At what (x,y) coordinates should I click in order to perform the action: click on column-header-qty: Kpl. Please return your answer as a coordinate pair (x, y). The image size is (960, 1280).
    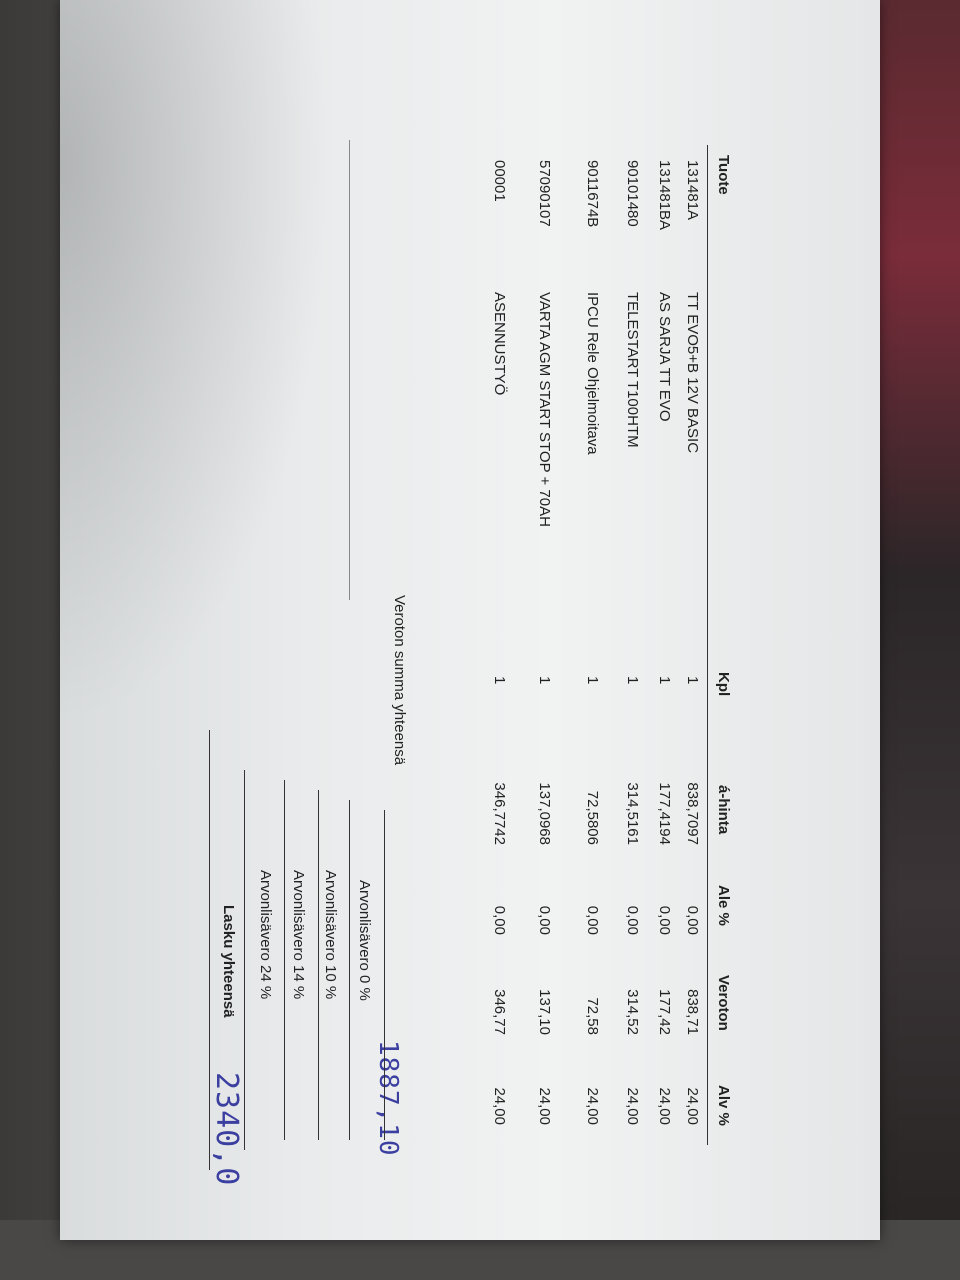
    Looking at the image, I should click on (723, 684).